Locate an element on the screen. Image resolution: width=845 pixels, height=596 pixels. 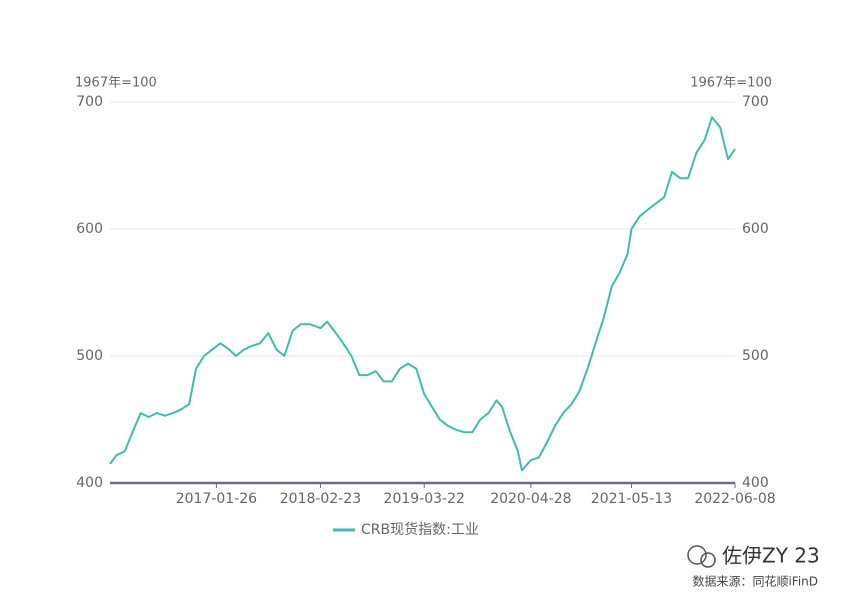
y-tick-label: 500 is located at coordinates (89, 356).